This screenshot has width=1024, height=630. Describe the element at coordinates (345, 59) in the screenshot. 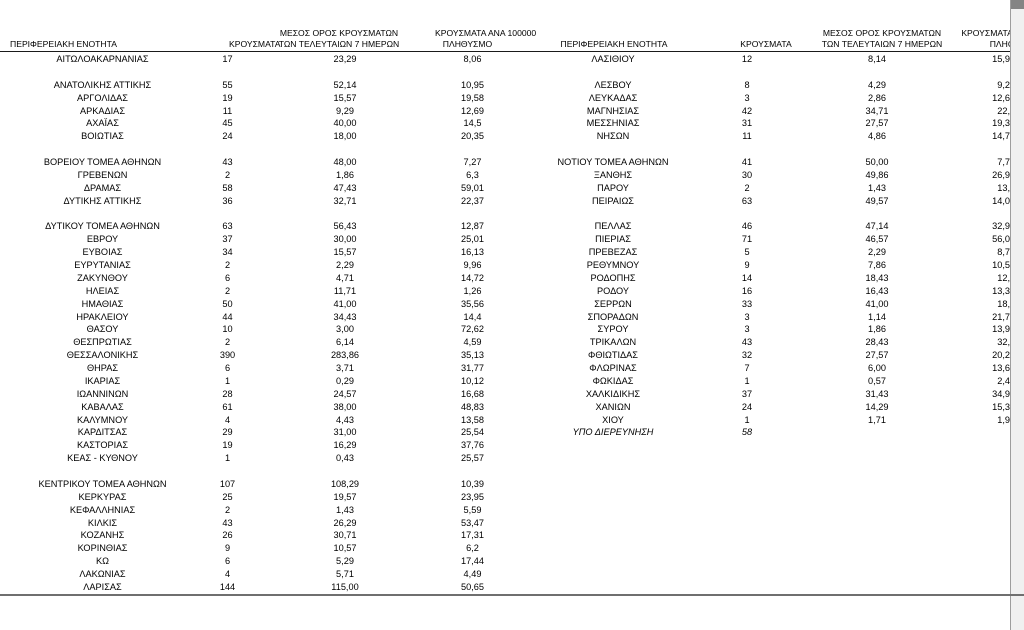

I see `avg7-cell: 23,29` at that location.